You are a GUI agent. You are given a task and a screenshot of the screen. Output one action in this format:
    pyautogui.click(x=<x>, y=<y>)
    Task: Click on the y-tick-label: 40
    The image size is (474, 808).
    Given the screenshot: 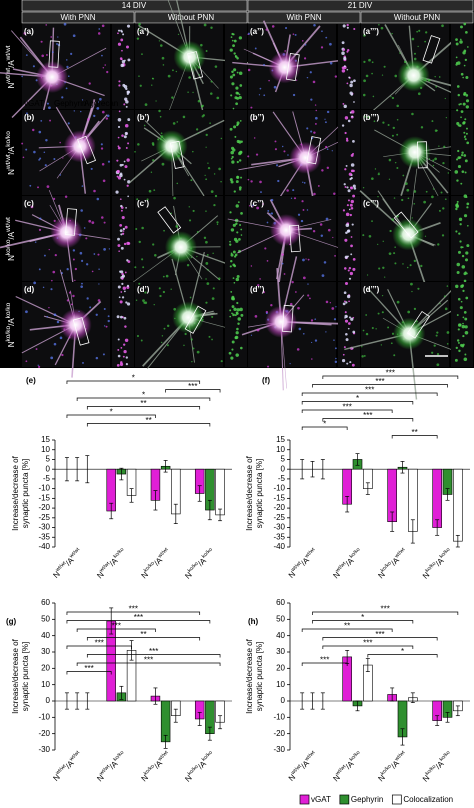 What is the action you would take?
    pyautogui.click(x=280, y=635)
    